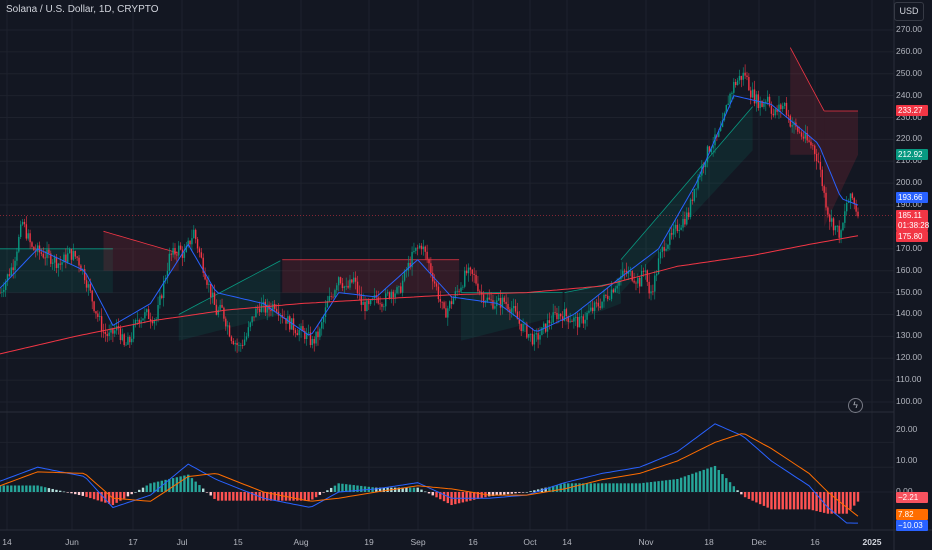 This screenshot has height=550, width=932. What do you see at coordinates (429, 475) in the screenshot?
I see `signal-line` at bounding box center [429, 475].